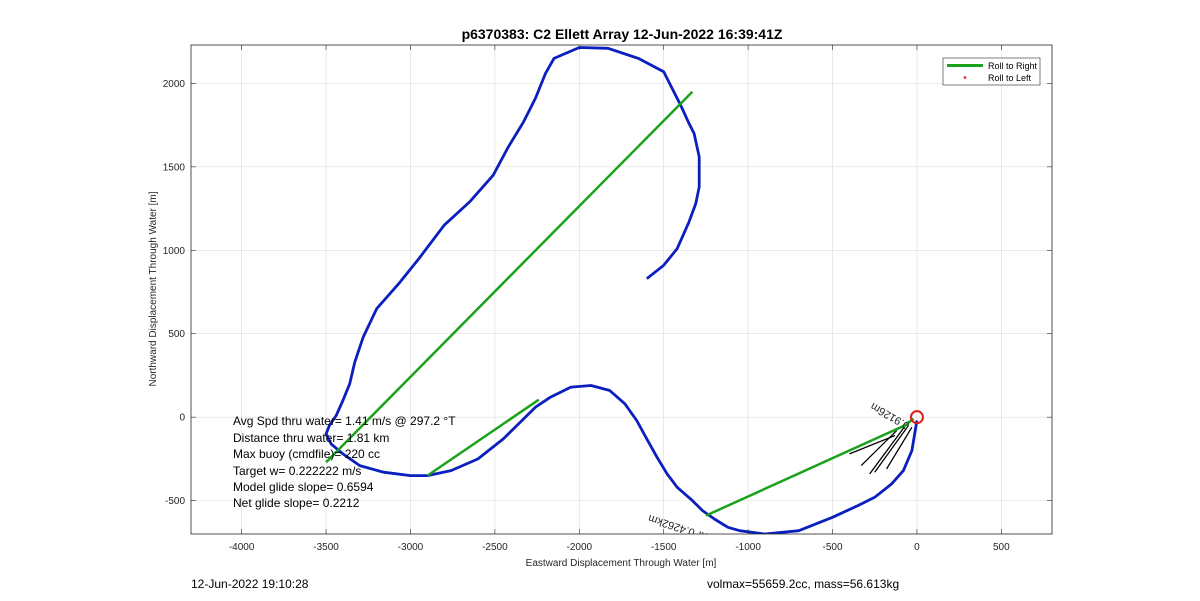  Describe the element at coordinates (296, 503) in the screenshot. I see `stat-net-glide: Net glide slope= 0.2212` at that location.